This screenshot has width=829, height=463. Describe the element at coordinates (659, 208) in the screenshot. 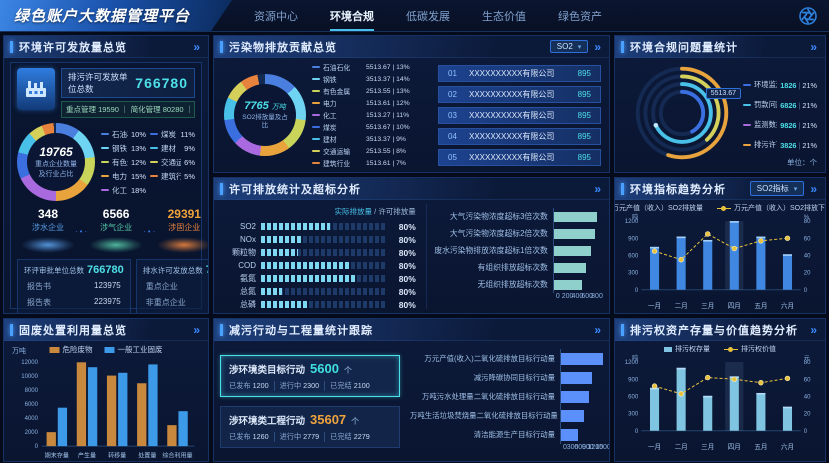

I see `legend-item: 万元产值（收入）SO2排放量` at that location.